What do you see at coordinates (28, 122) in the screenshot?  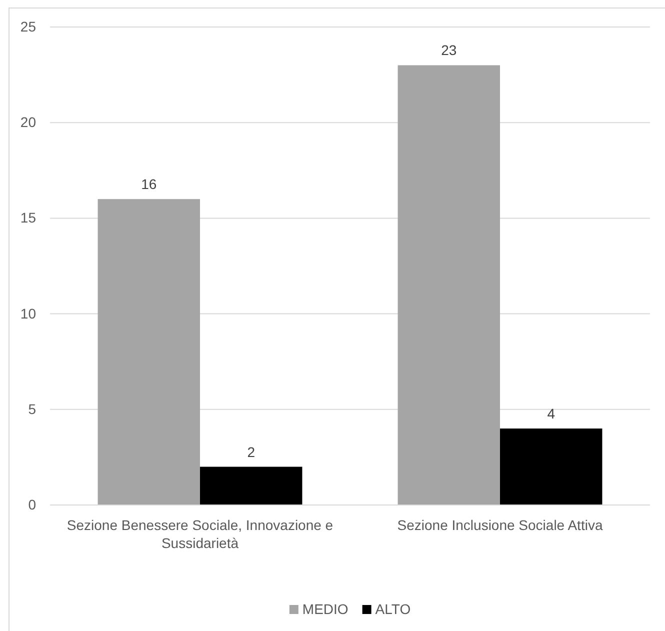 I see `y-tick-label: 20` at bounding box center [28, 122].